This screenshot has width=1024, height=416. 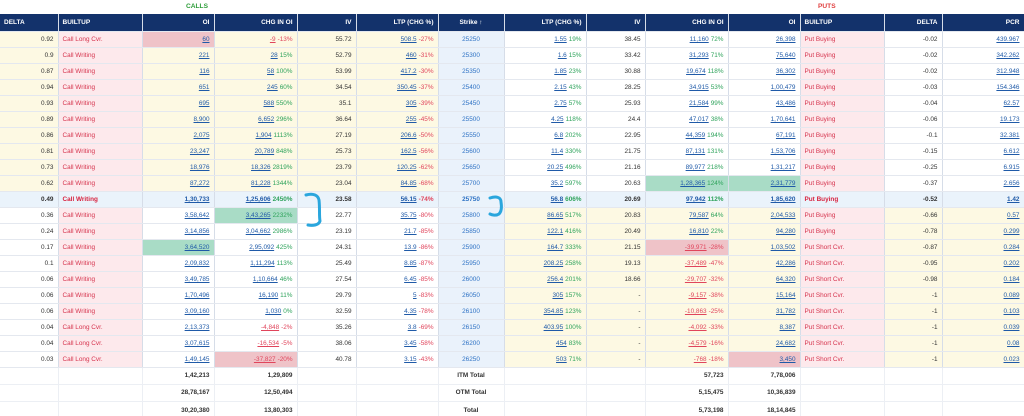 I want to click on put-oi-value: 94,280, so click(x=785, y=231).